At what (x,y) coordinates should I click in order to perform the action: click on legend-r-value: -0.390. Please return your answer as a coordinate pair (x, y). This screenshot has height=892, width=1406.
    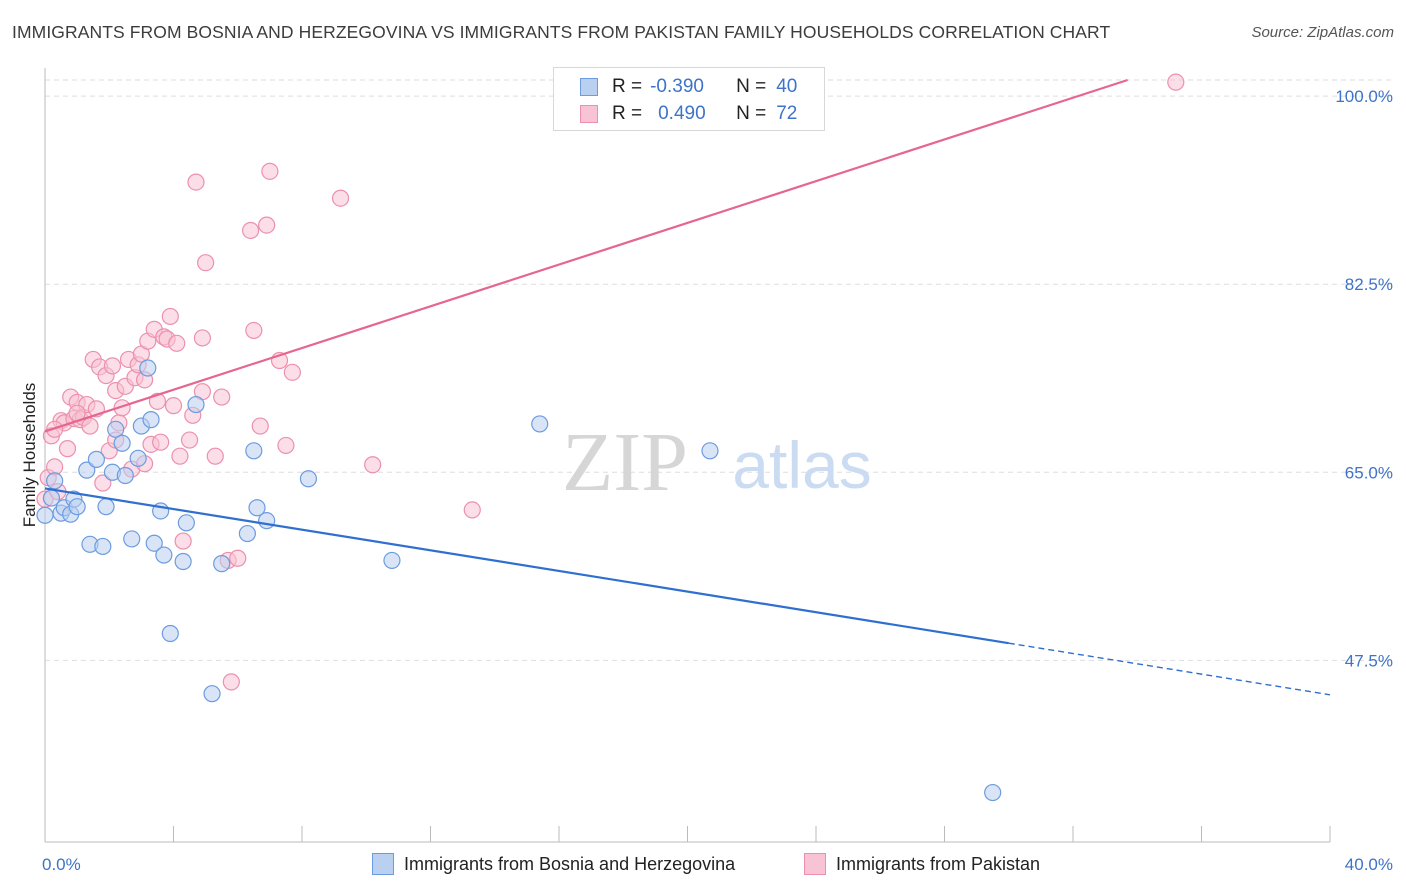
    Looking at the image, I should click on (677, 86).